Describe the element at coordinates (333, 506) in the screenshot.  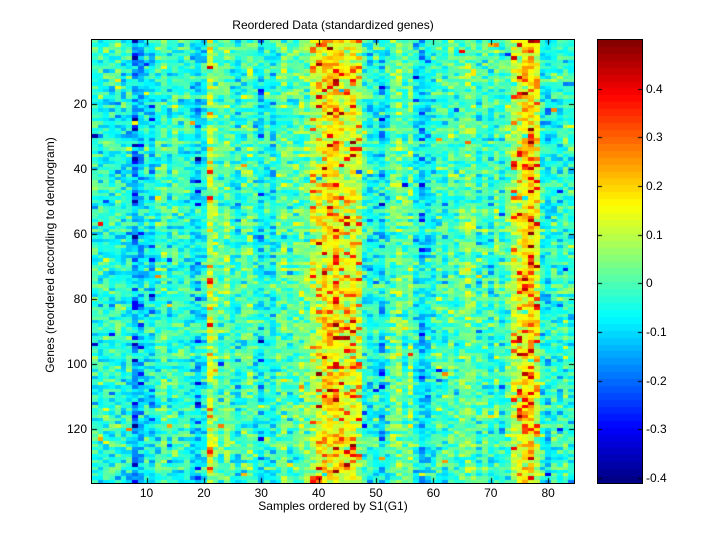
I see `x-axis-label: Samples ordered by S1(G1)` at that location.